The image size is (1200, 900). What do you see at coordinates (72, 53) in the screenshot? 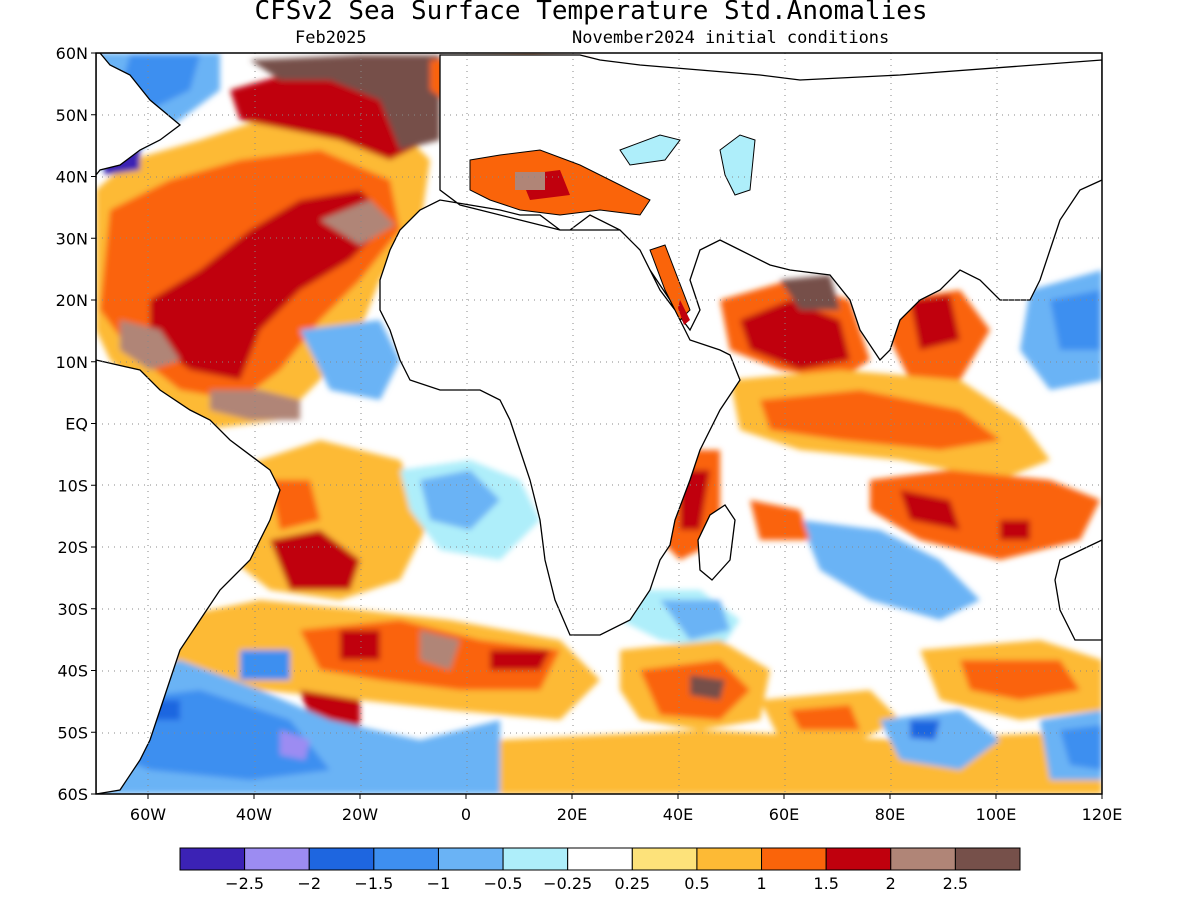
I see `lat-tick-label: 60N` at bounding box center [72, 53].